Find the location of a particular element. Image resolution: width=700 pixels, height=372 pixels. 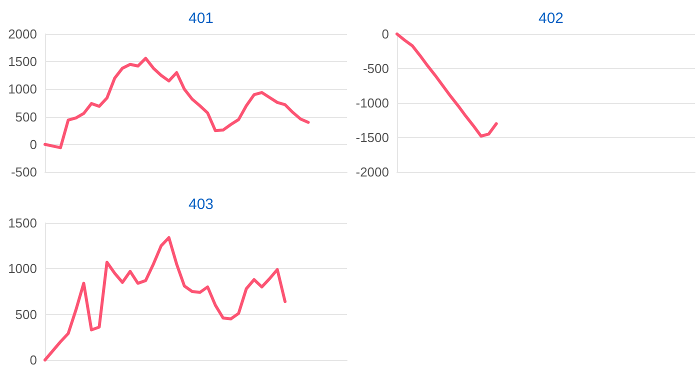

chart-title: 403 is located at coordinates (201, 204).